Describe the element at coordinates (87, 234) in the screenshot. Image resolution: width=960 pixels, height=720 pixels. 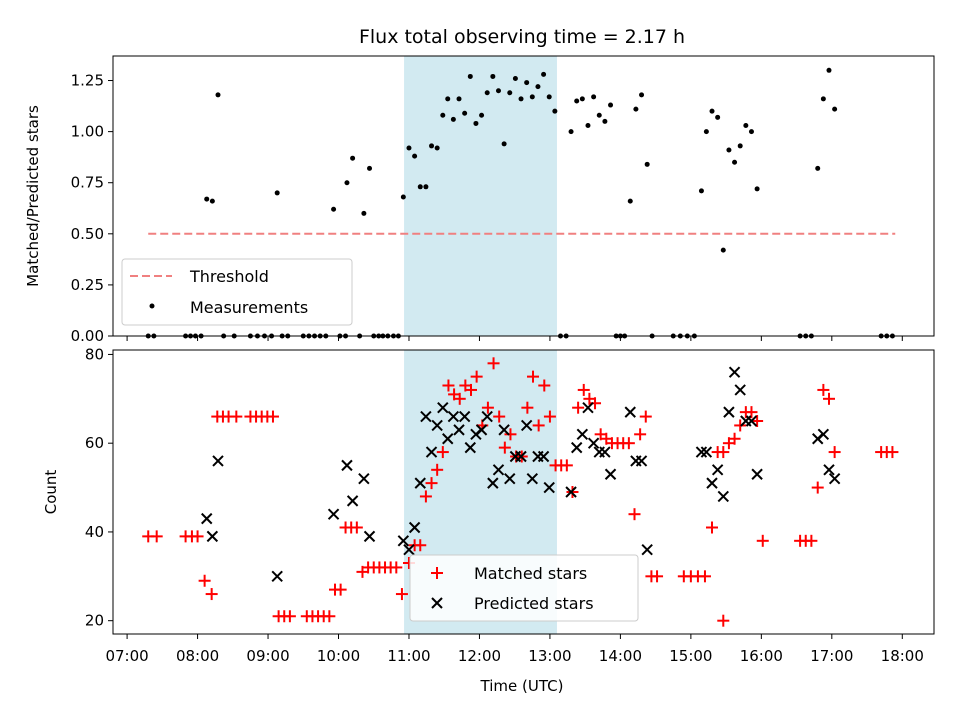
I see `top-y-tick-label: 0.50` at that location.